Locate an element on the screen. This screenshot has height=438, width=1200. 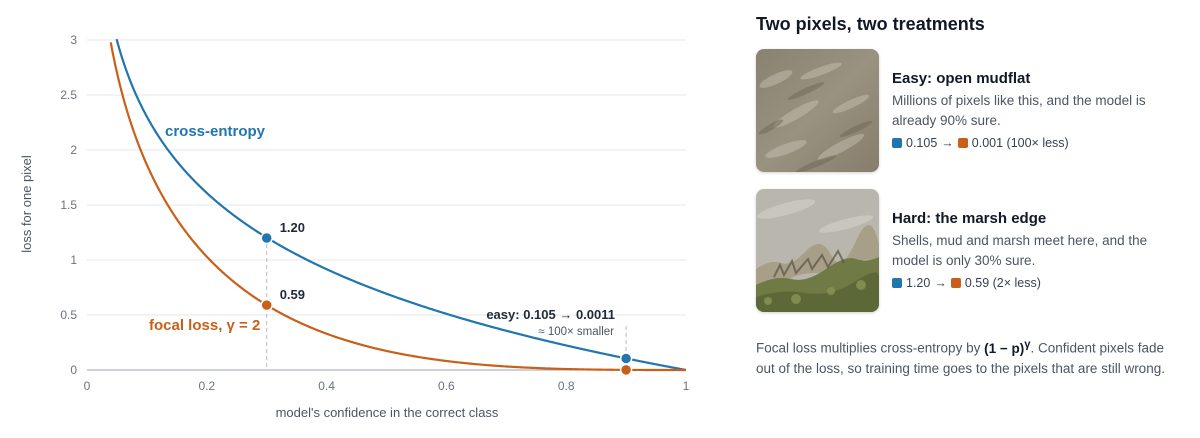
x-tick-label: 0.8 is located at coordinates (566, 386).